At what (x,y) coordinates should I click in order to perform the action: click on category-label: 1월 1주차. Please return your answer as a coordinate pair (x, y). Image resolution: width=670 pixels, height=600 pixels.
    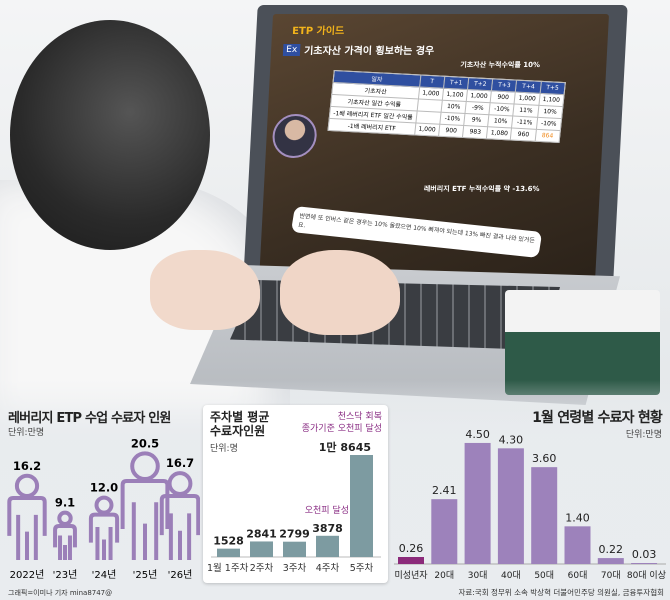
    Looking at the image, I should click on (228, 568).